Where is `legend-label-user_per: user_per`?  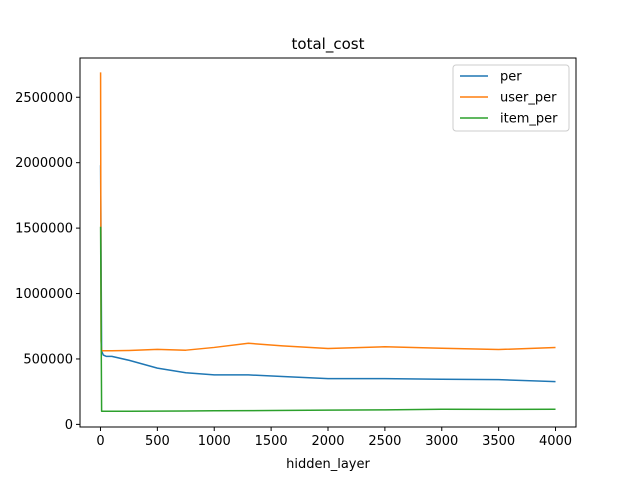
legend-label-user_per: user_per is located at coordinates (528, 98).